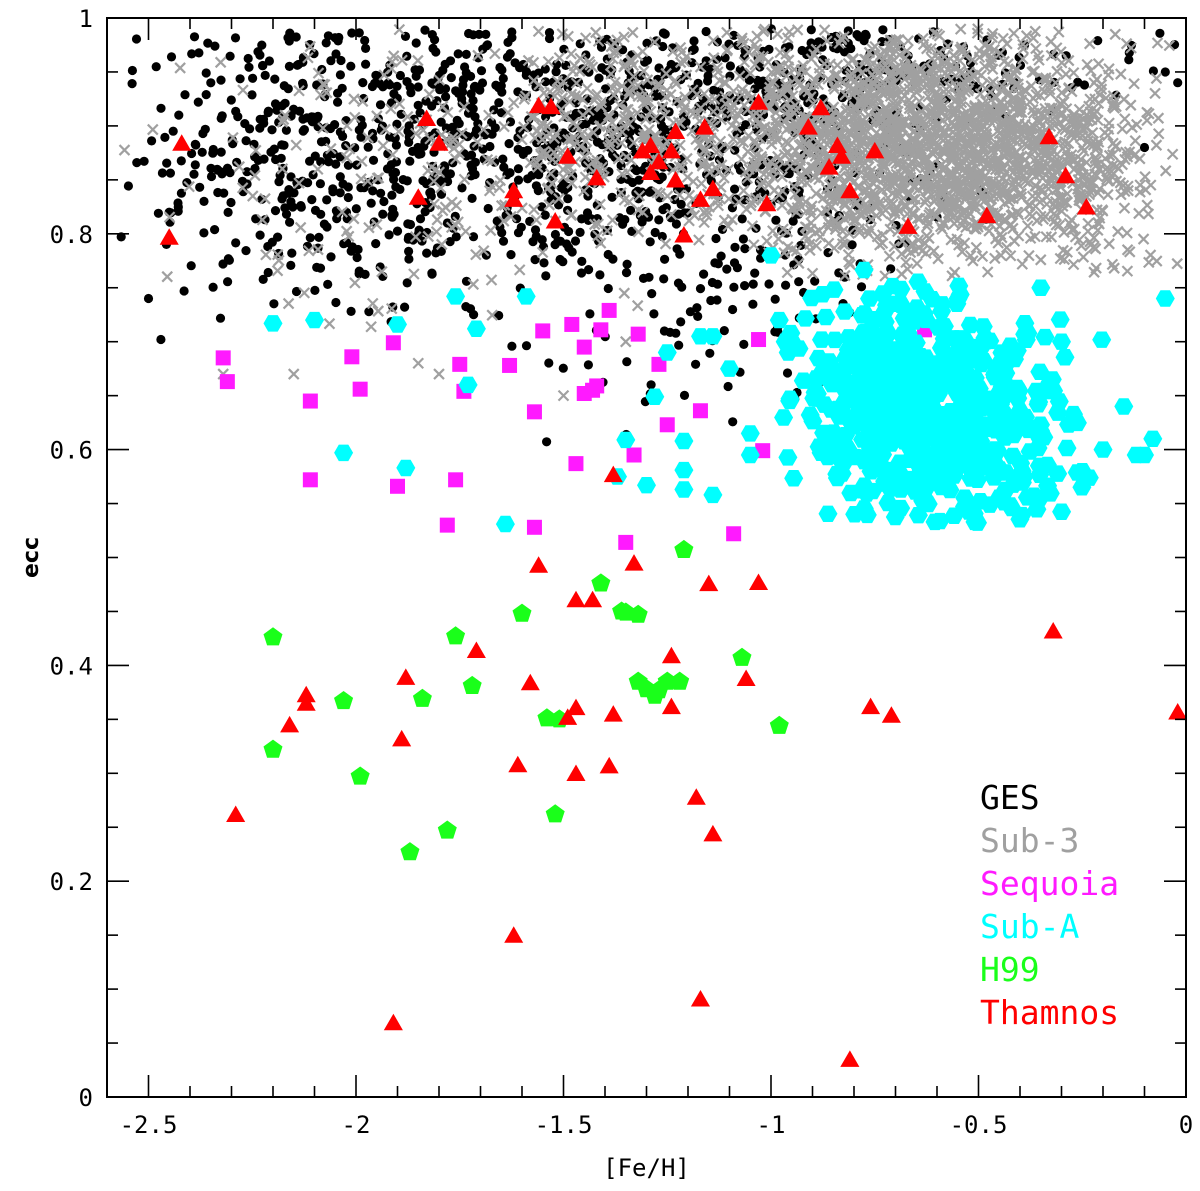  Describe the element at coordinates (646, 1168) in the screenshot. I see `x-axis-label: [Fe/H]` at that location.